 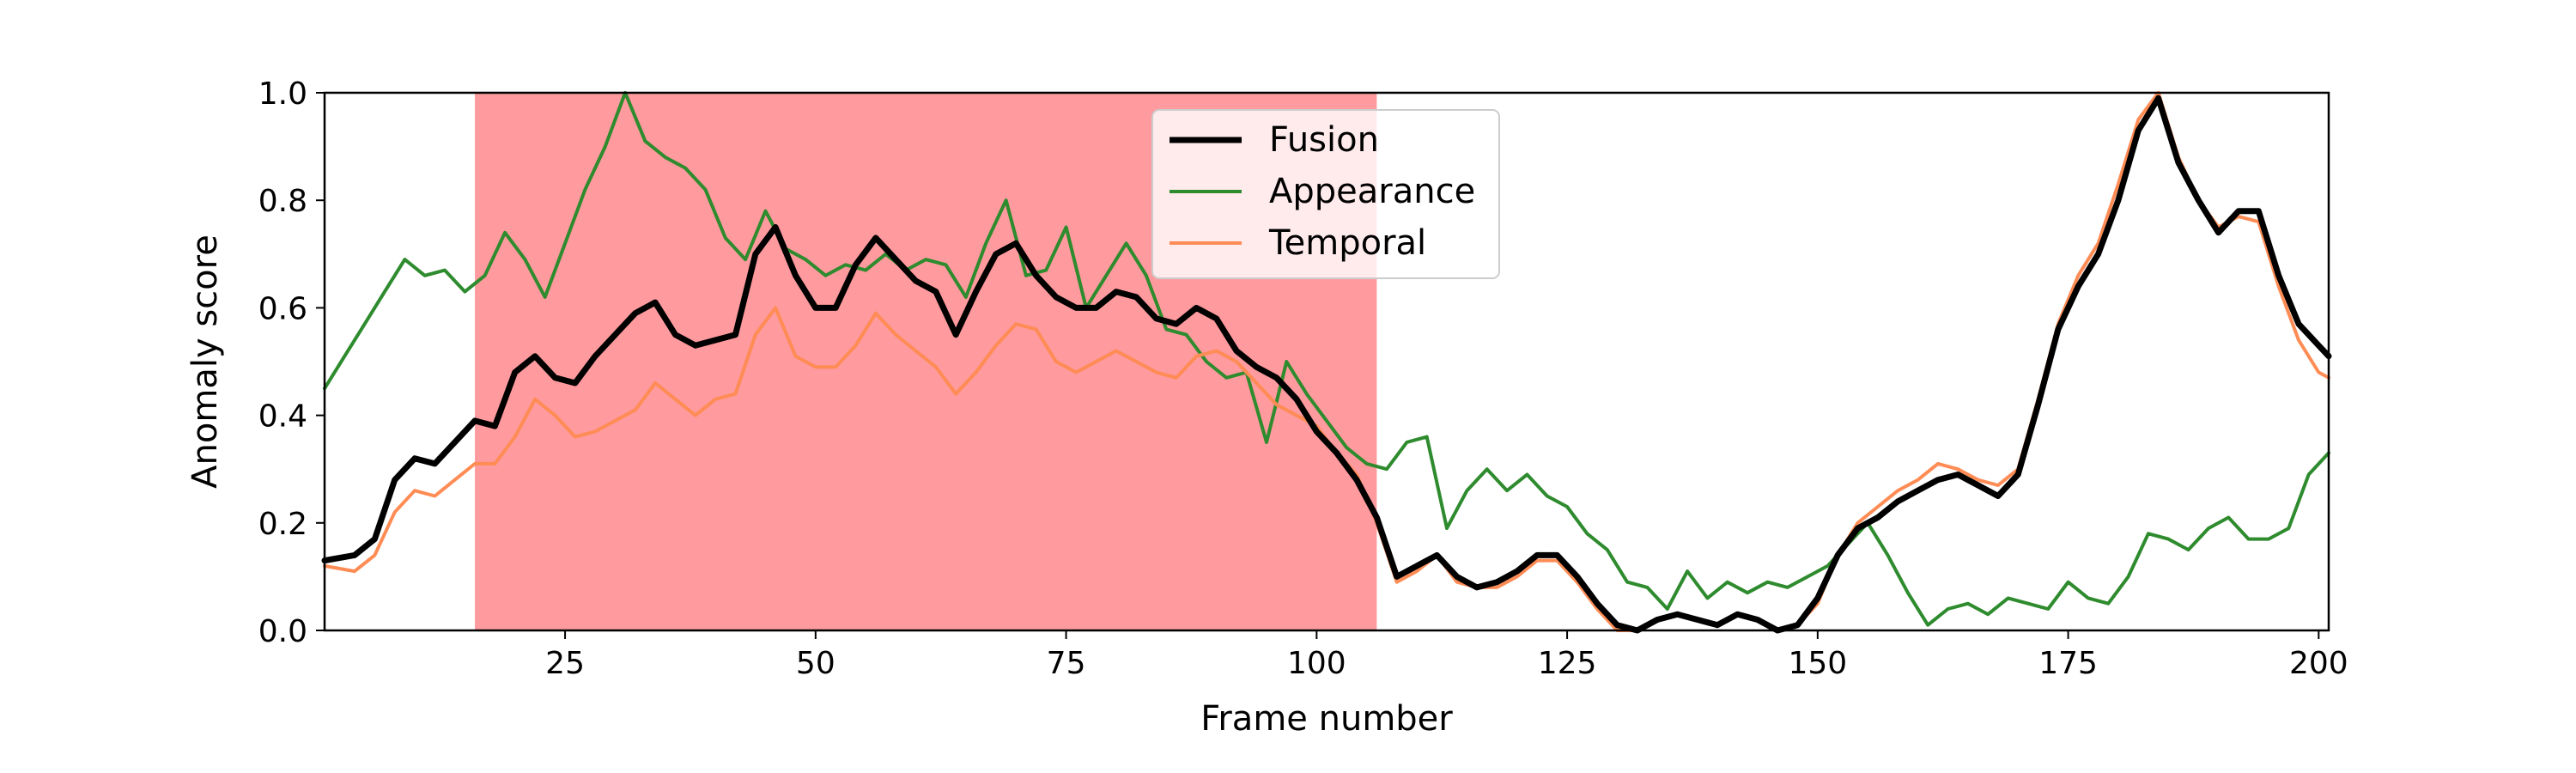 What do you see at coordinates (205, 361) in the screenshot?
I see `y-axis-title: Anomaly score` at bounding box center [205, 361].